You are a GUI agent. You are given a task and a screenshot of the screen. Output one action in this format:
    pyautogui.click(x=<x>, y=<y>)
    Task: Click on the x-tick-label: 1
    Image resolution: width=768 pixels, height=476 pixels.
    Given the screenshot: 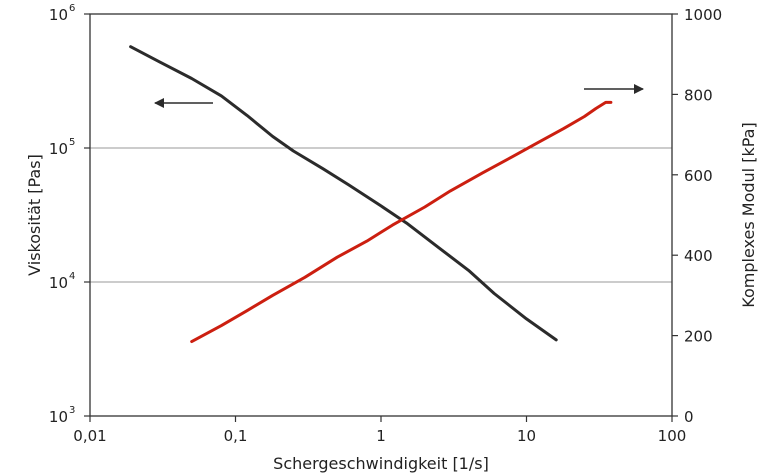 What is the action you would take?
    pyautogui.click(x=381, y=436)
    